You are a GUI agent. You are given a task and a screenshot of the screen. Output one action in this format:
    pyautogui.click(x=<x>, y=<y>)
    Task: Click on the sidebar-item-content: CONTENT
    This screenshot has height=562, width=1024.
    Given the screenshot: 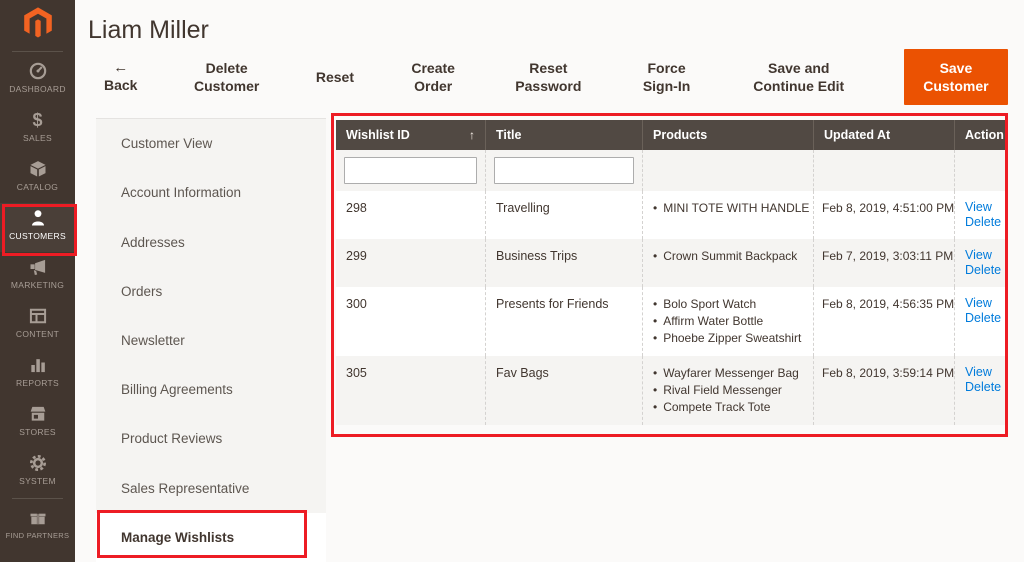 What is the action you would take?
    pyautogui.click(x=37, y=325)
    